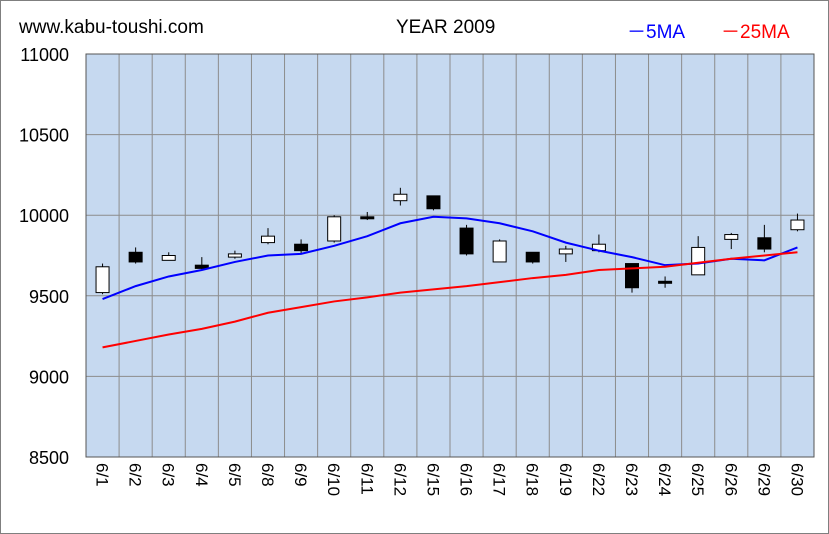 The width and height of the screenshot is (829, 534). What do you see at coordinates (796, 479) in the screenshot?
I see `x-tick-label: 6/30` at bounding box center [796, 479].